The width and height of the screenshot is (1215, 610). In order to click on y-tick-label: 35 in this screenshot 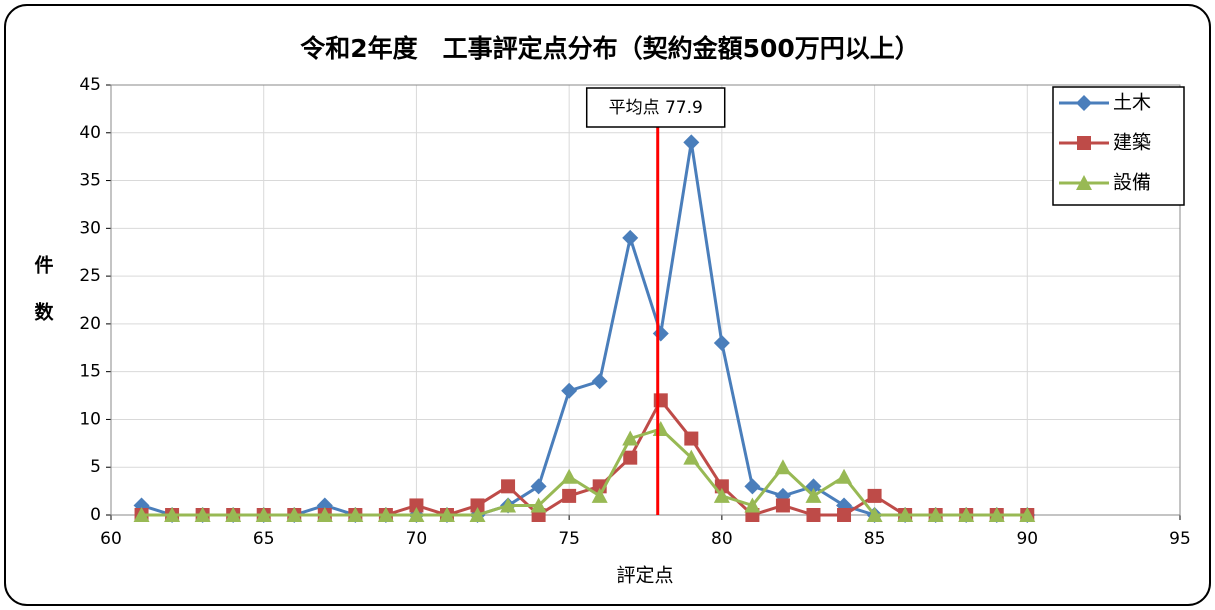, I will do `click(90, 181)`.